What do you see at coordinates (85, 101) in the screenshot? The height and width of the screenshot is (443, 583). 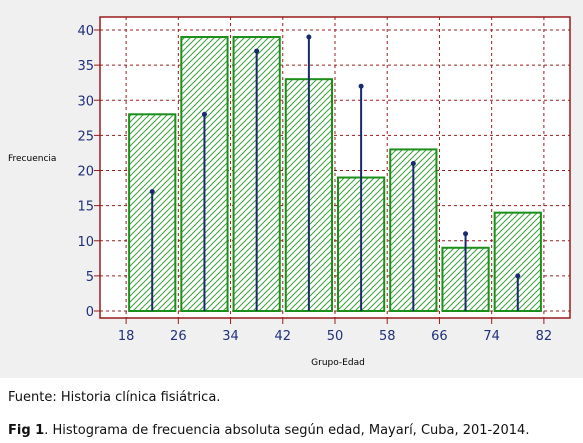 I see `y-tick-label: 30` at bounding box center [85, 101].